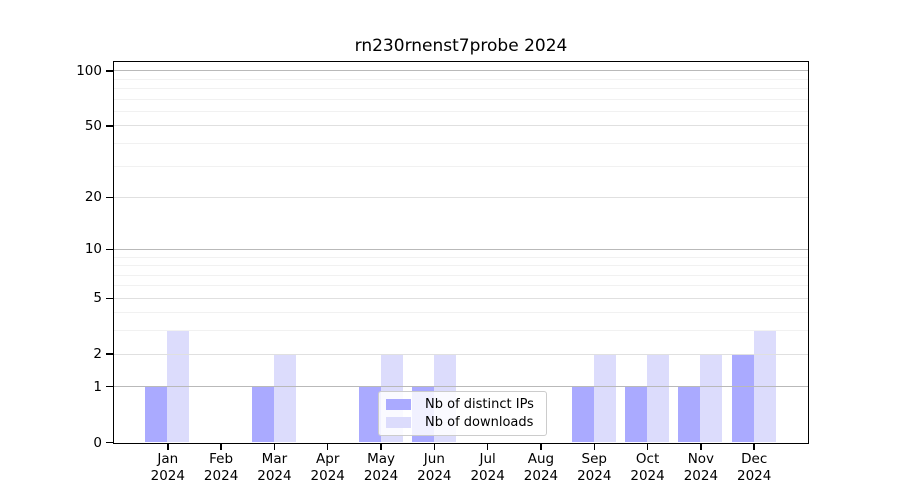  Describe the element at coordinates (647, 467) in the screenshot. I see `x-axis-tick-label: Oct 2024` at that location.